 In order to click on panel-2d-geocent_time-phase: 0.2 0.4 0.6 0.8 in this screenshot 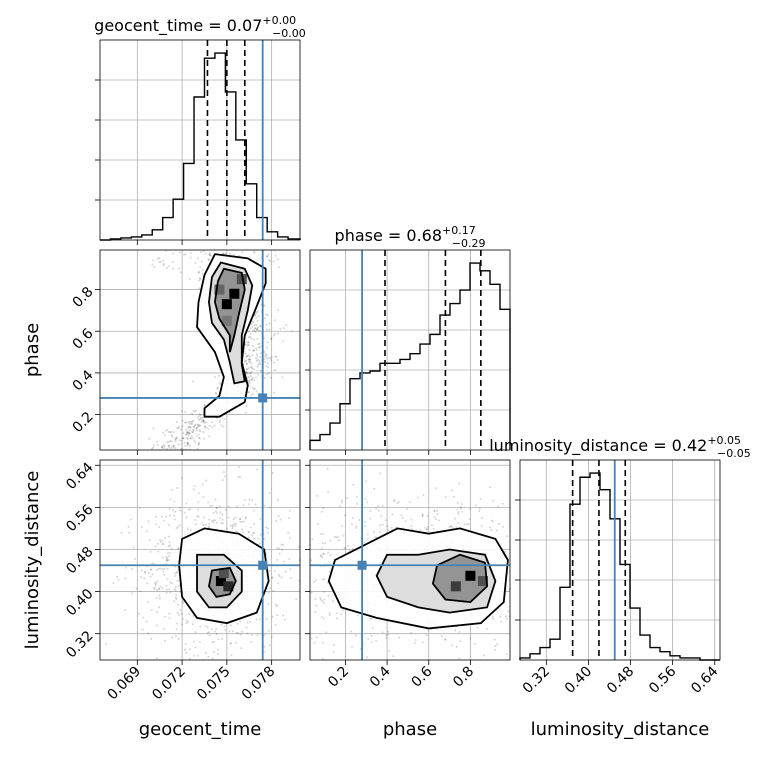, I will do `click(185, 352)`.